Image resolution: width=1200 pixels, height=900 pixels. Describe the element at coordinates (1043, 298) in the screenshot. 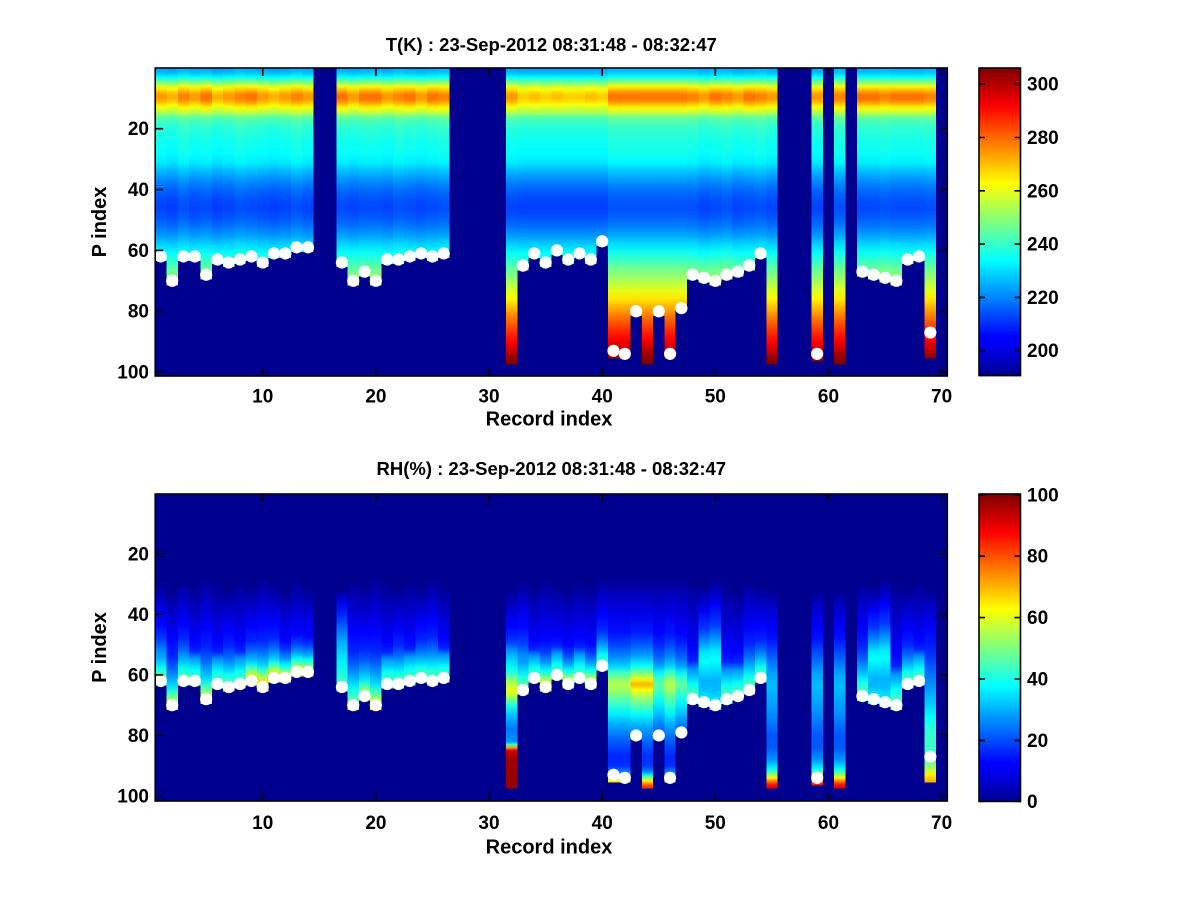

I see `svg-text: 220` at that location.